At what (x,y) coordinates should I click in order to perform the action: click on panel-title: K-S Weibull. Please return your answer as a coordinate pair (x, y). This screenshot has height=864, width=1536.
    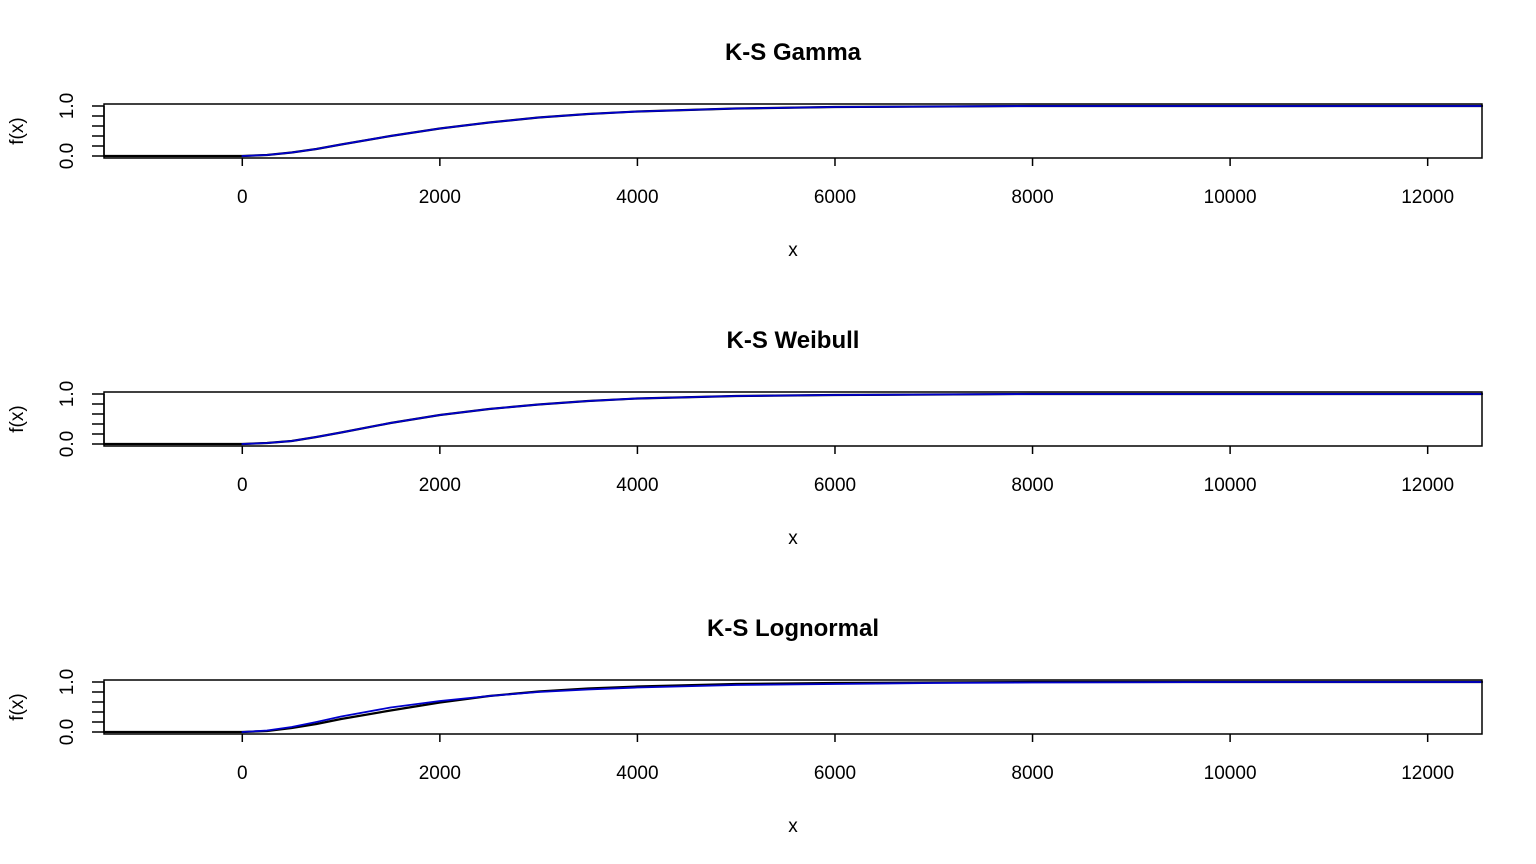
    Looking at the image, I should click on (793, 340).